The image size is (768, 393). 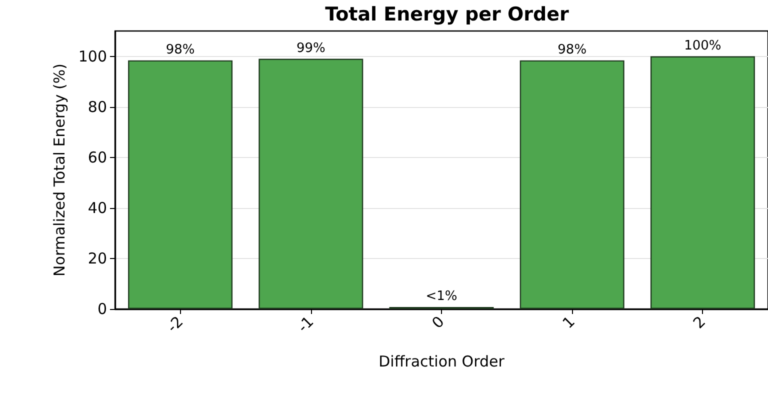 What do you see at coordinates (175, 324) in the screenshot?
I see `x-tick-label: -2` at bounding box center [175, 324].